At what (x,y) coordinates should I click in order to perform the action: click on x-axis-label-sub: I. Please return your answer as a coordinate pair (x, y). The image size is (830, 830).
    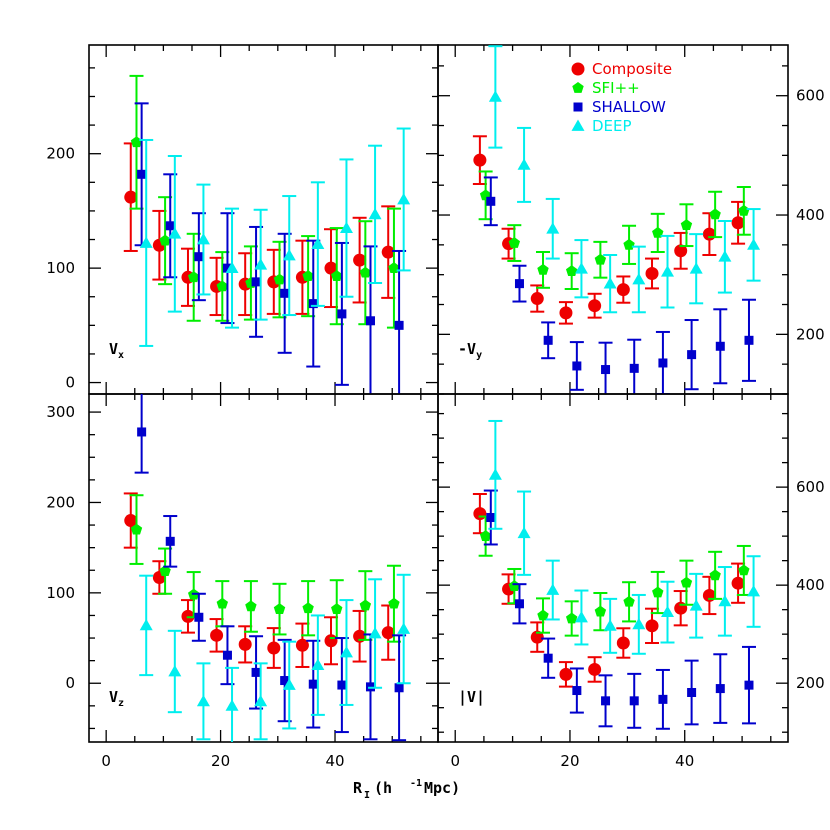
    Looking at the image, I should click on (367, 795).